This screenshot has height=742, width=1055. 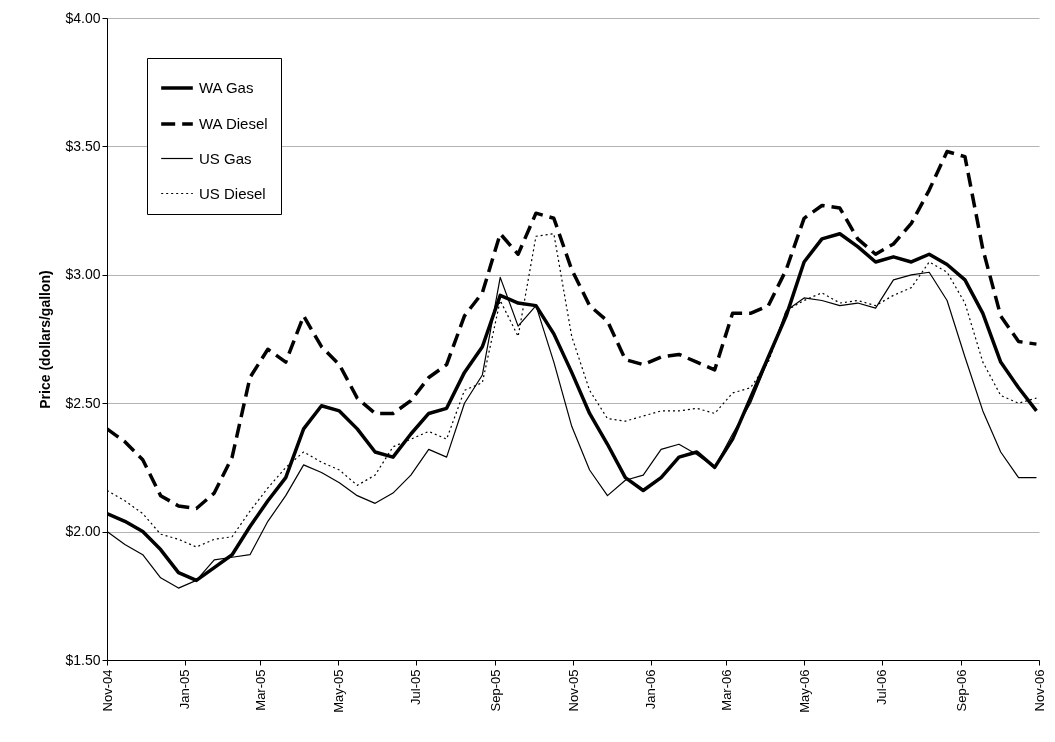 What do you see at coordinates (1039, 690) in the screenshot?
I see `x-tick-label: Nov-06` at bounding box center [1039, 690].